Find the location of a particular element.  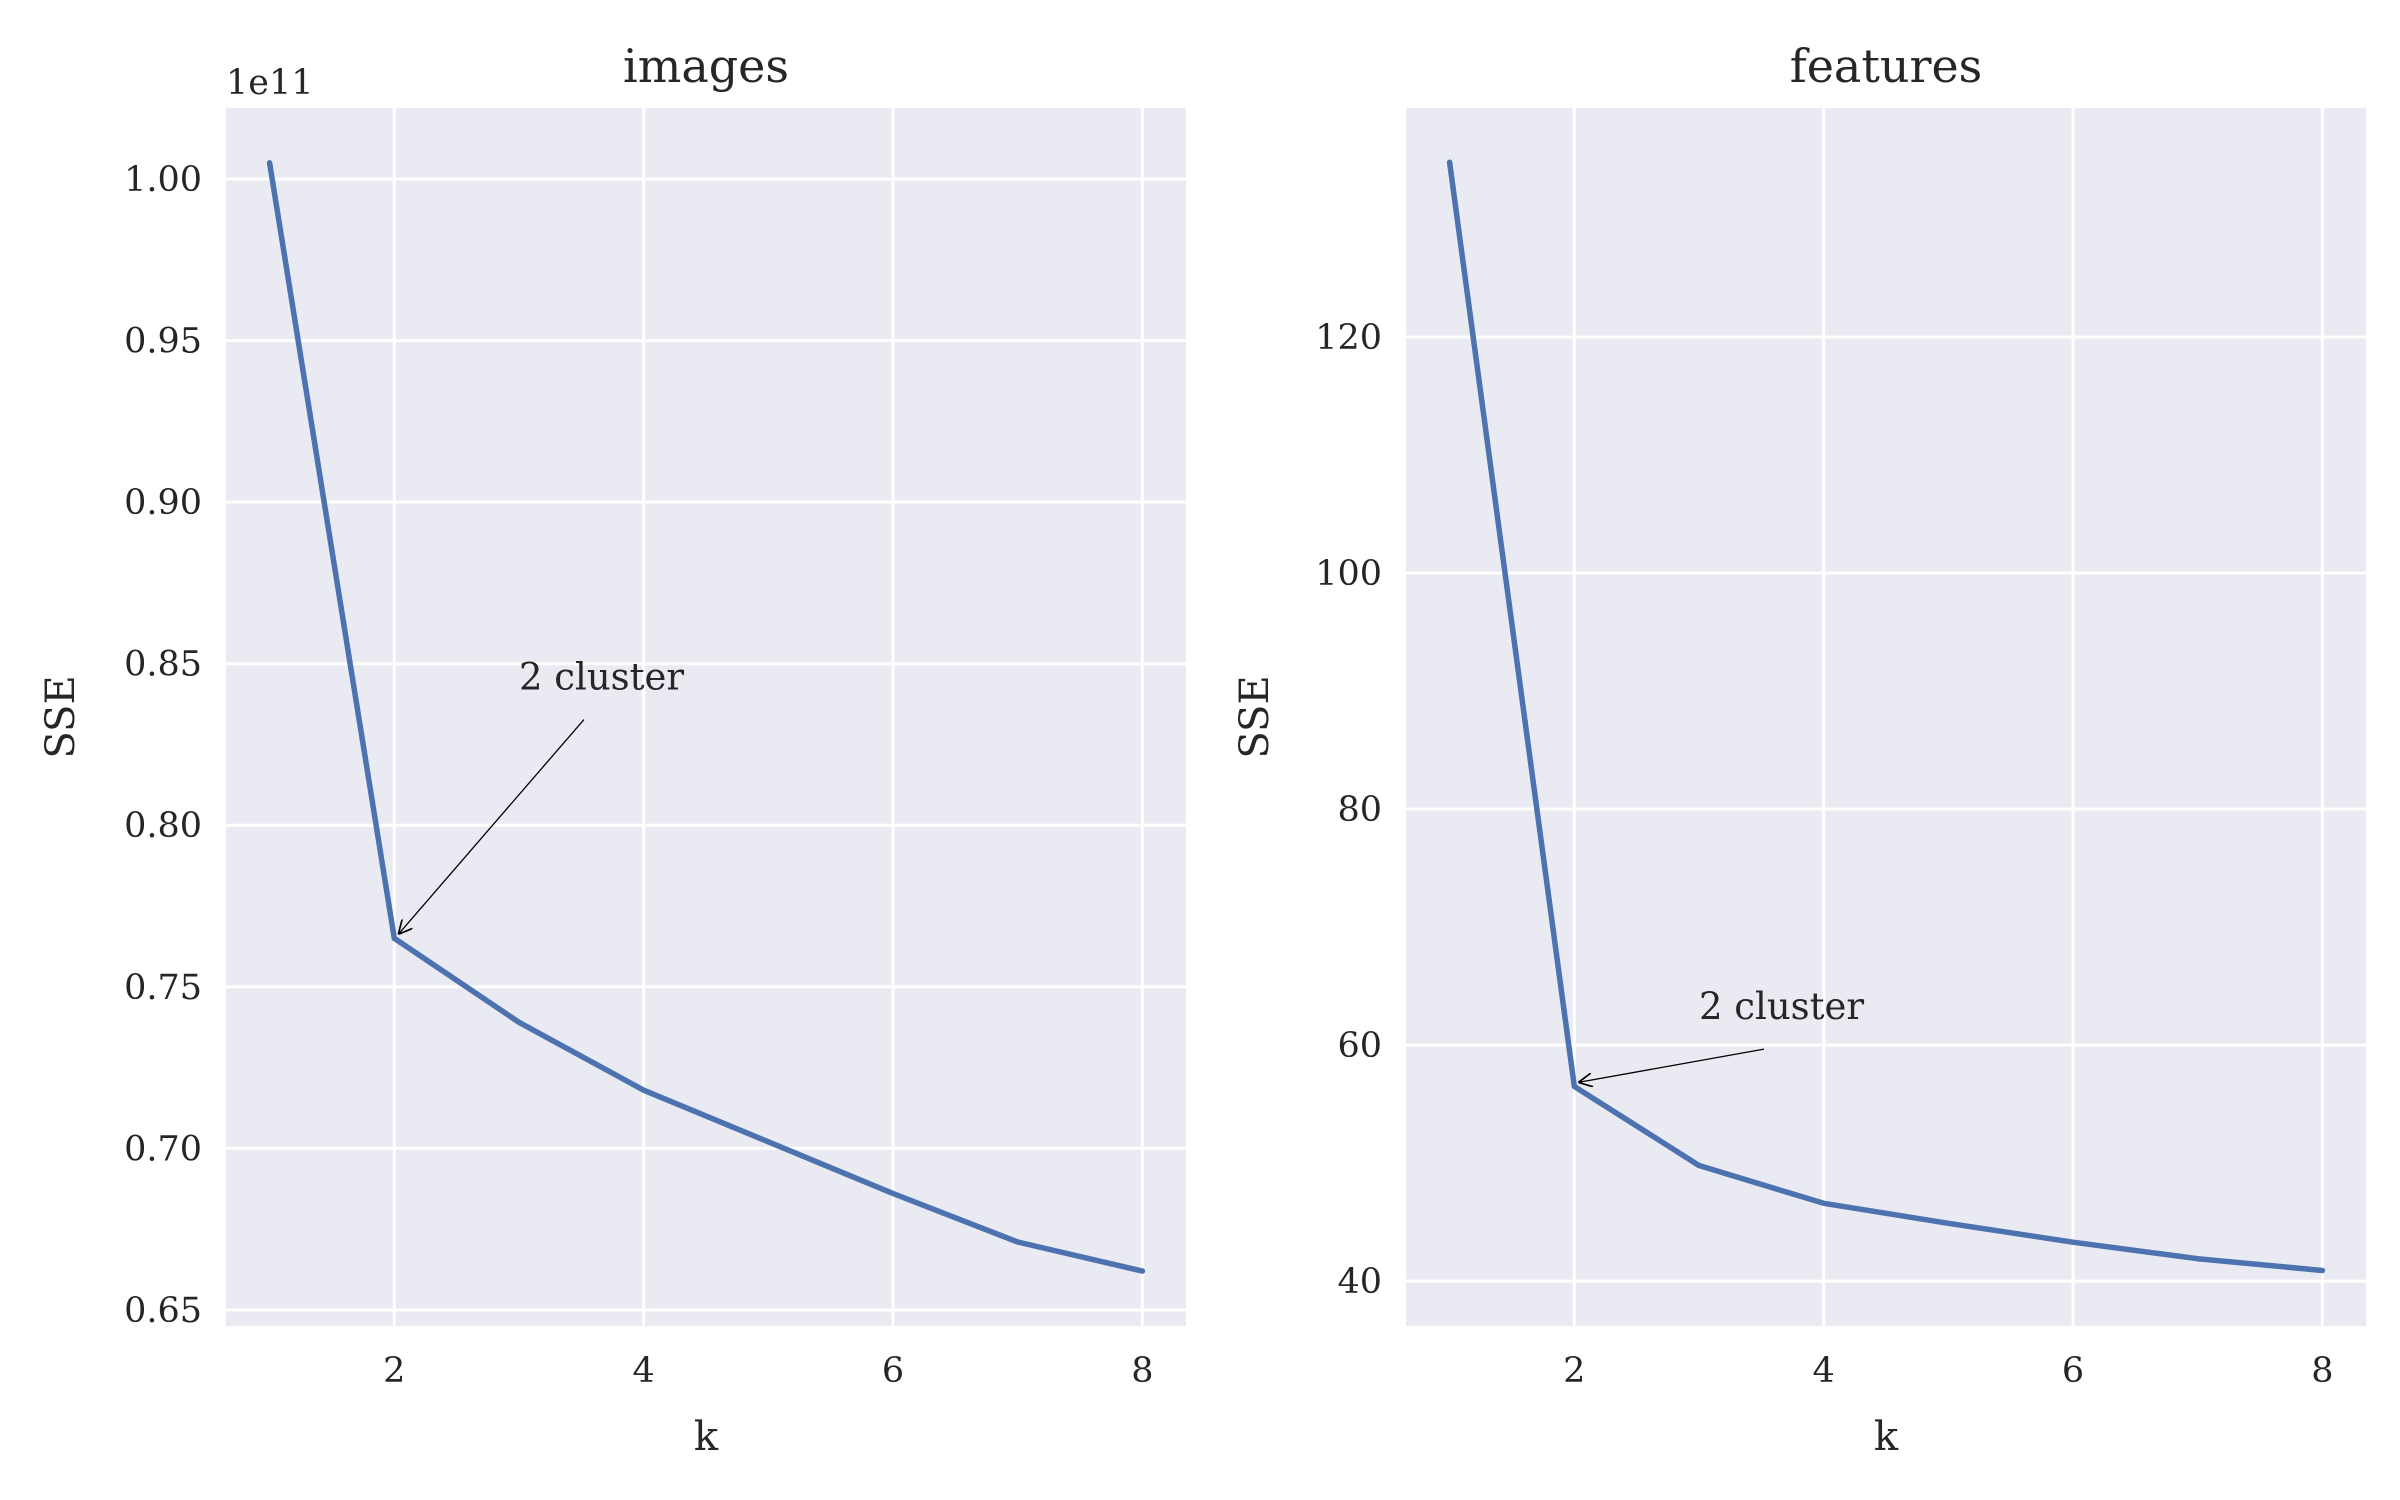

y-tick-label: 0.80 is located at coordinates (163, 826).